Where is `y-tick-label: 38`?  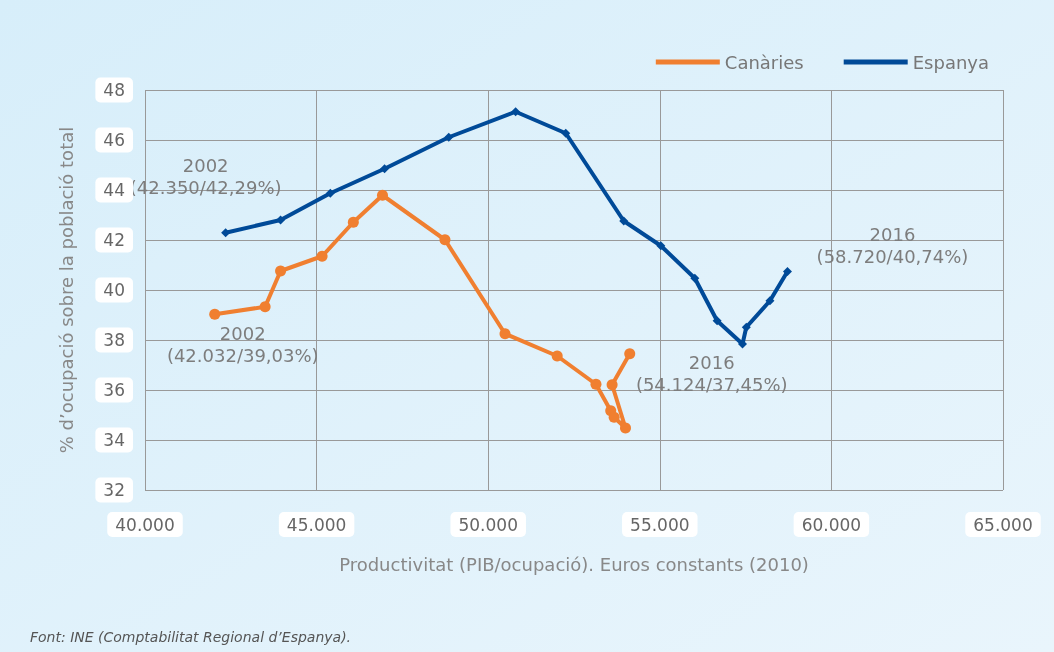 y-tick-label: 38 is located at coordinates (114, 340).